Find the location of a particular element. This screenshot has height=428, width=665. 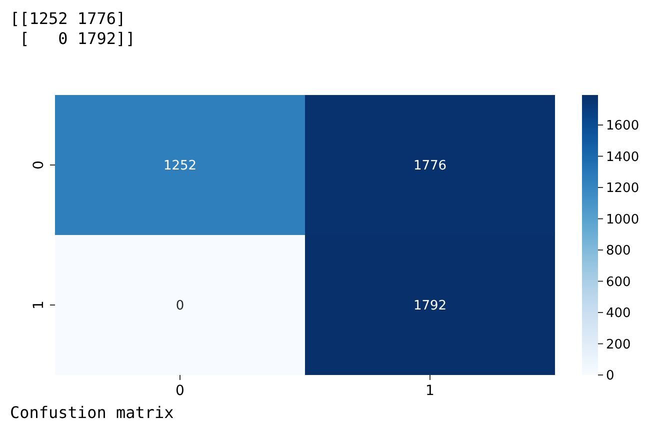

color-bar-label: 1000 is located at coordinates (623, 220).